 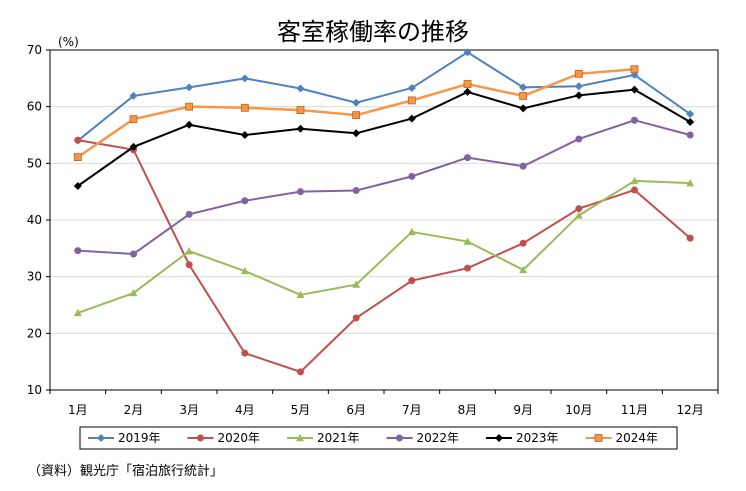 I want to click on legend-label: 2022年, so click(x=438, y=438).